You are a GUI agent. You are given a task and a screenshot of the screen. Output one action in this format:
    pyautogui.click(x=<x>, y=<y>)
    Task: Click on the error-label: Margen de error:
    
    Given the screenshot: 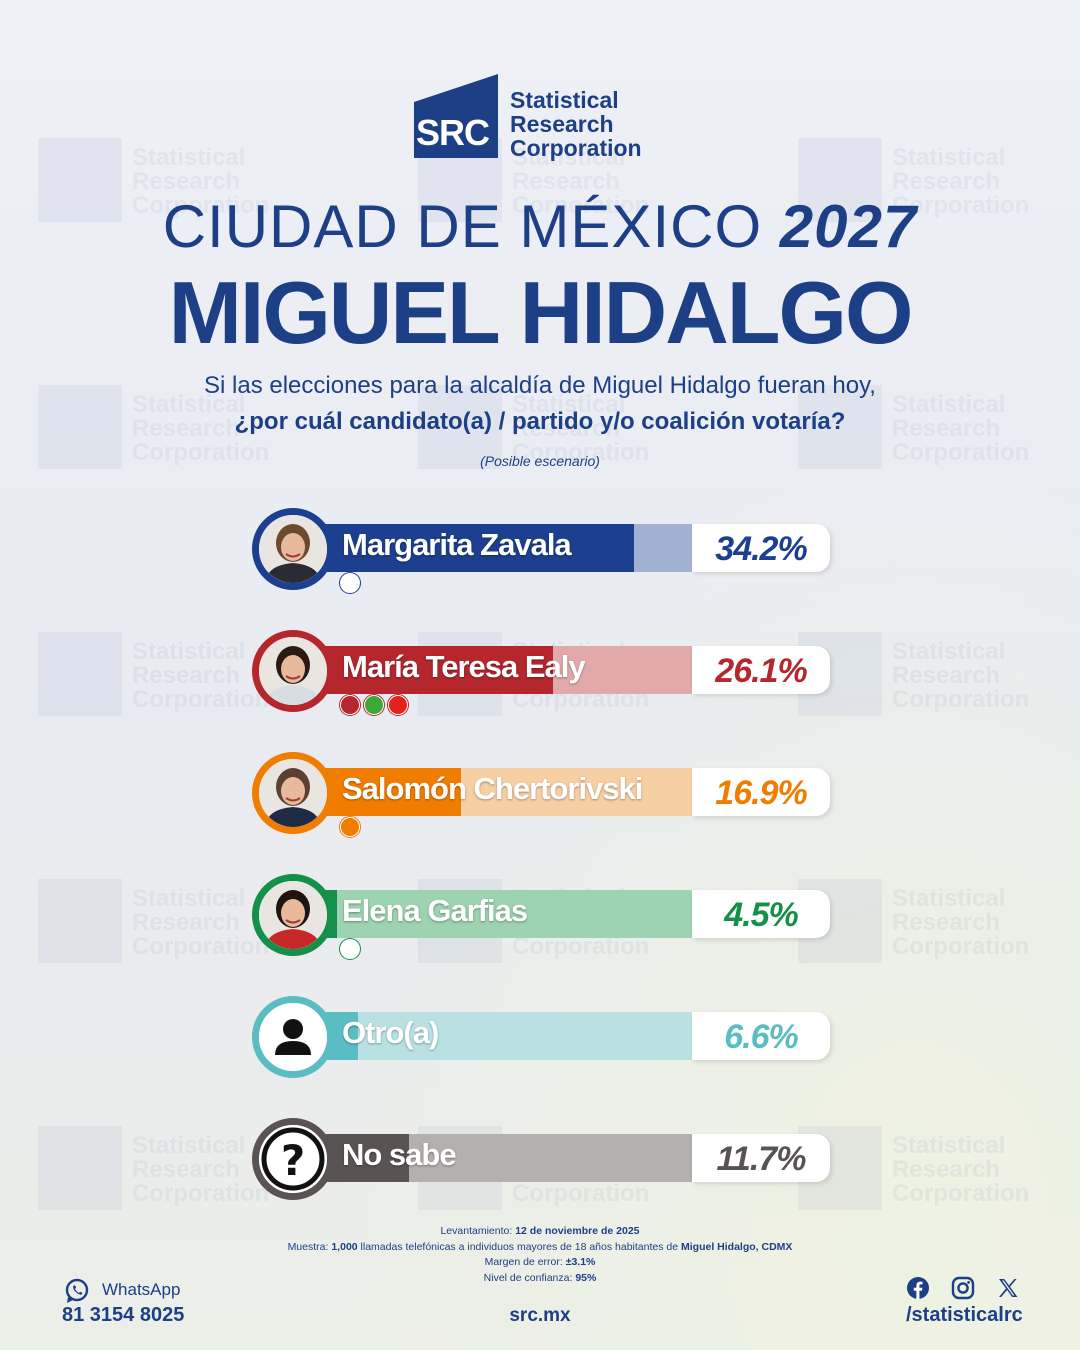 What is the action you would take?
    pyautogui.click(x=523, y=1262)
    